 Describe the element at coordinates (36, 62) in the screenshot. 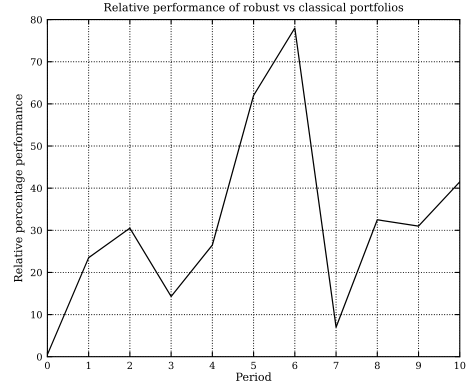

I see `y-tick-label: 70` at that location.